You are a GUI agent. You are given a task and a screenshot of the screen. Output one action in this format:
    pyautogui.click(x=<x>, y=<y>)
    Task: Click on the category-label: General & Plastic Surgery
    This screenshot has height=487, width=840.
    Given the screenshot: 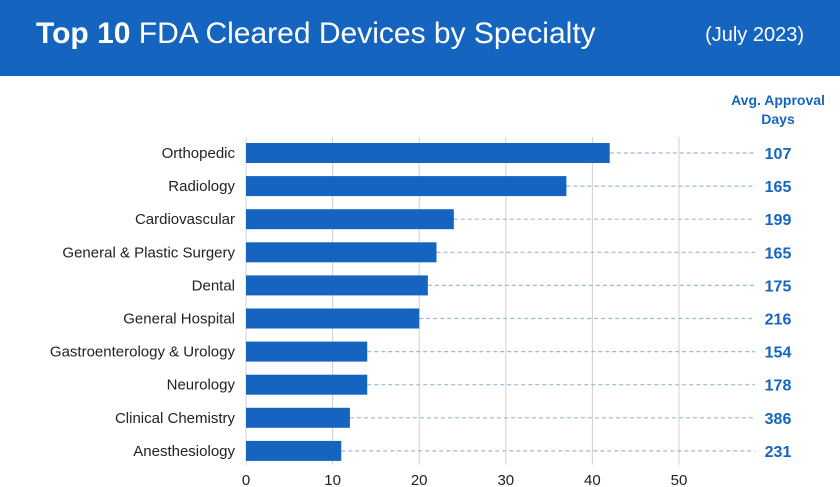 What is the action you would take?
    pyautogui.click(x=148, y=252)
    